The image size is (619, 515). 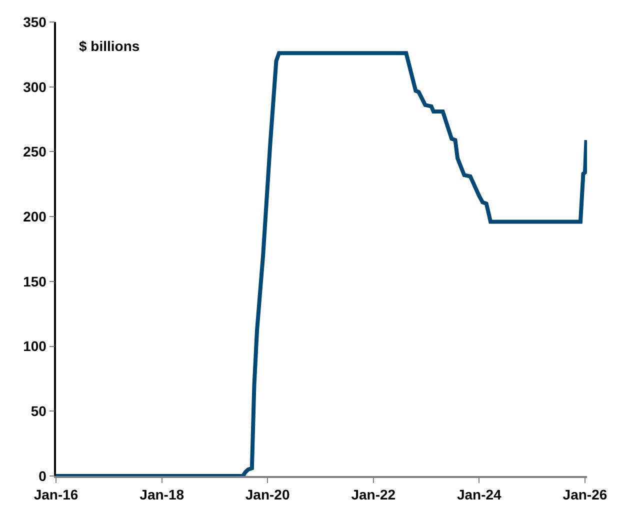 I want to click on y-tick-label: 250, so click(x=35, y=152).